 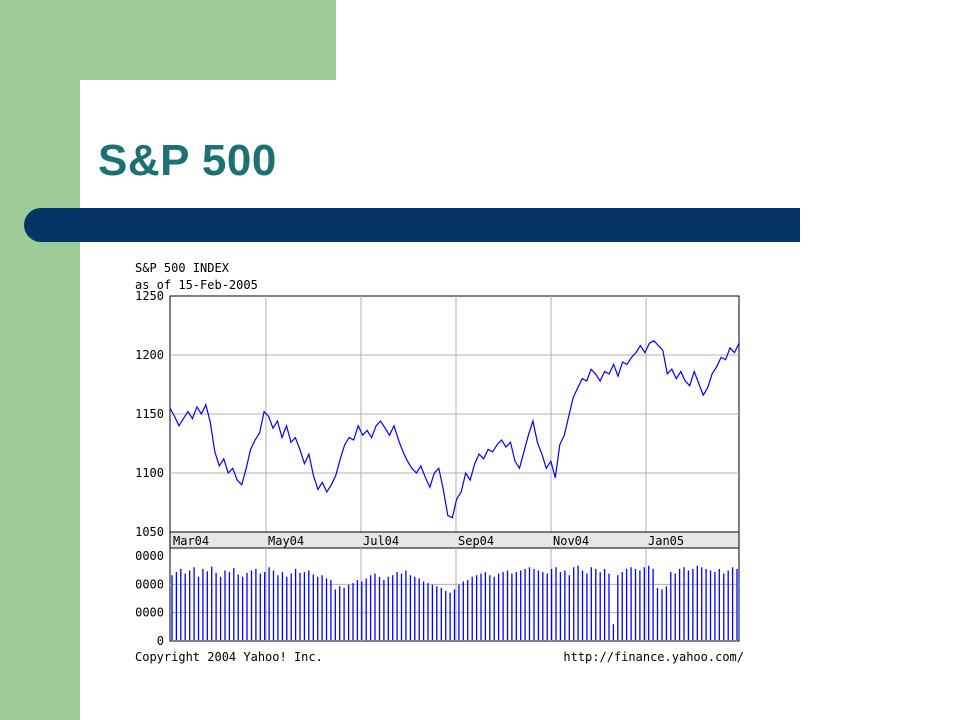 I want to click on title-underline-bar, so click(x=412, y=225).